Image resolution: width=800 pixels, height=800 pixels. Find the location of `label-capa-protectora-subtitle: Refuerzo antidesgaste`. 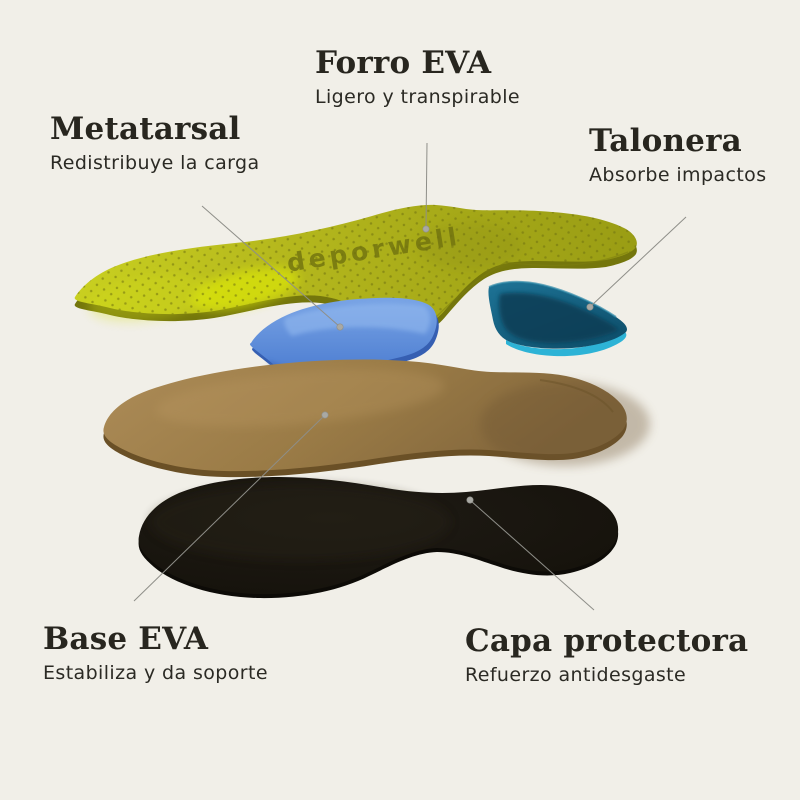

label-capa-protectora-subtitle: Refuerzo antidesgaste is located at coordinates (576, 675).